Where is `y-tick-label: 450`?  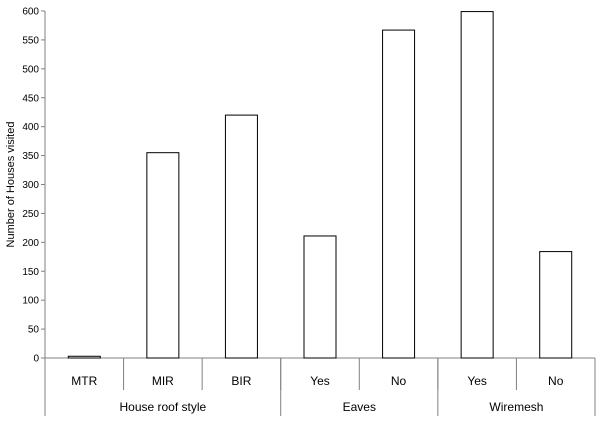 y-tick-label: 450 is located at coordinates (30, 98).